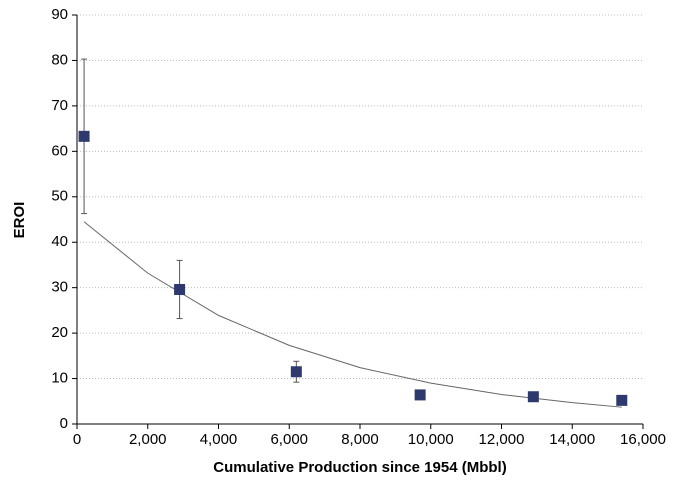 The width and height of the screenshot is (685, 485). Describe the element at coordinates (59, 241) in the screenshot. I see `y-tick-label: 40` at that location.